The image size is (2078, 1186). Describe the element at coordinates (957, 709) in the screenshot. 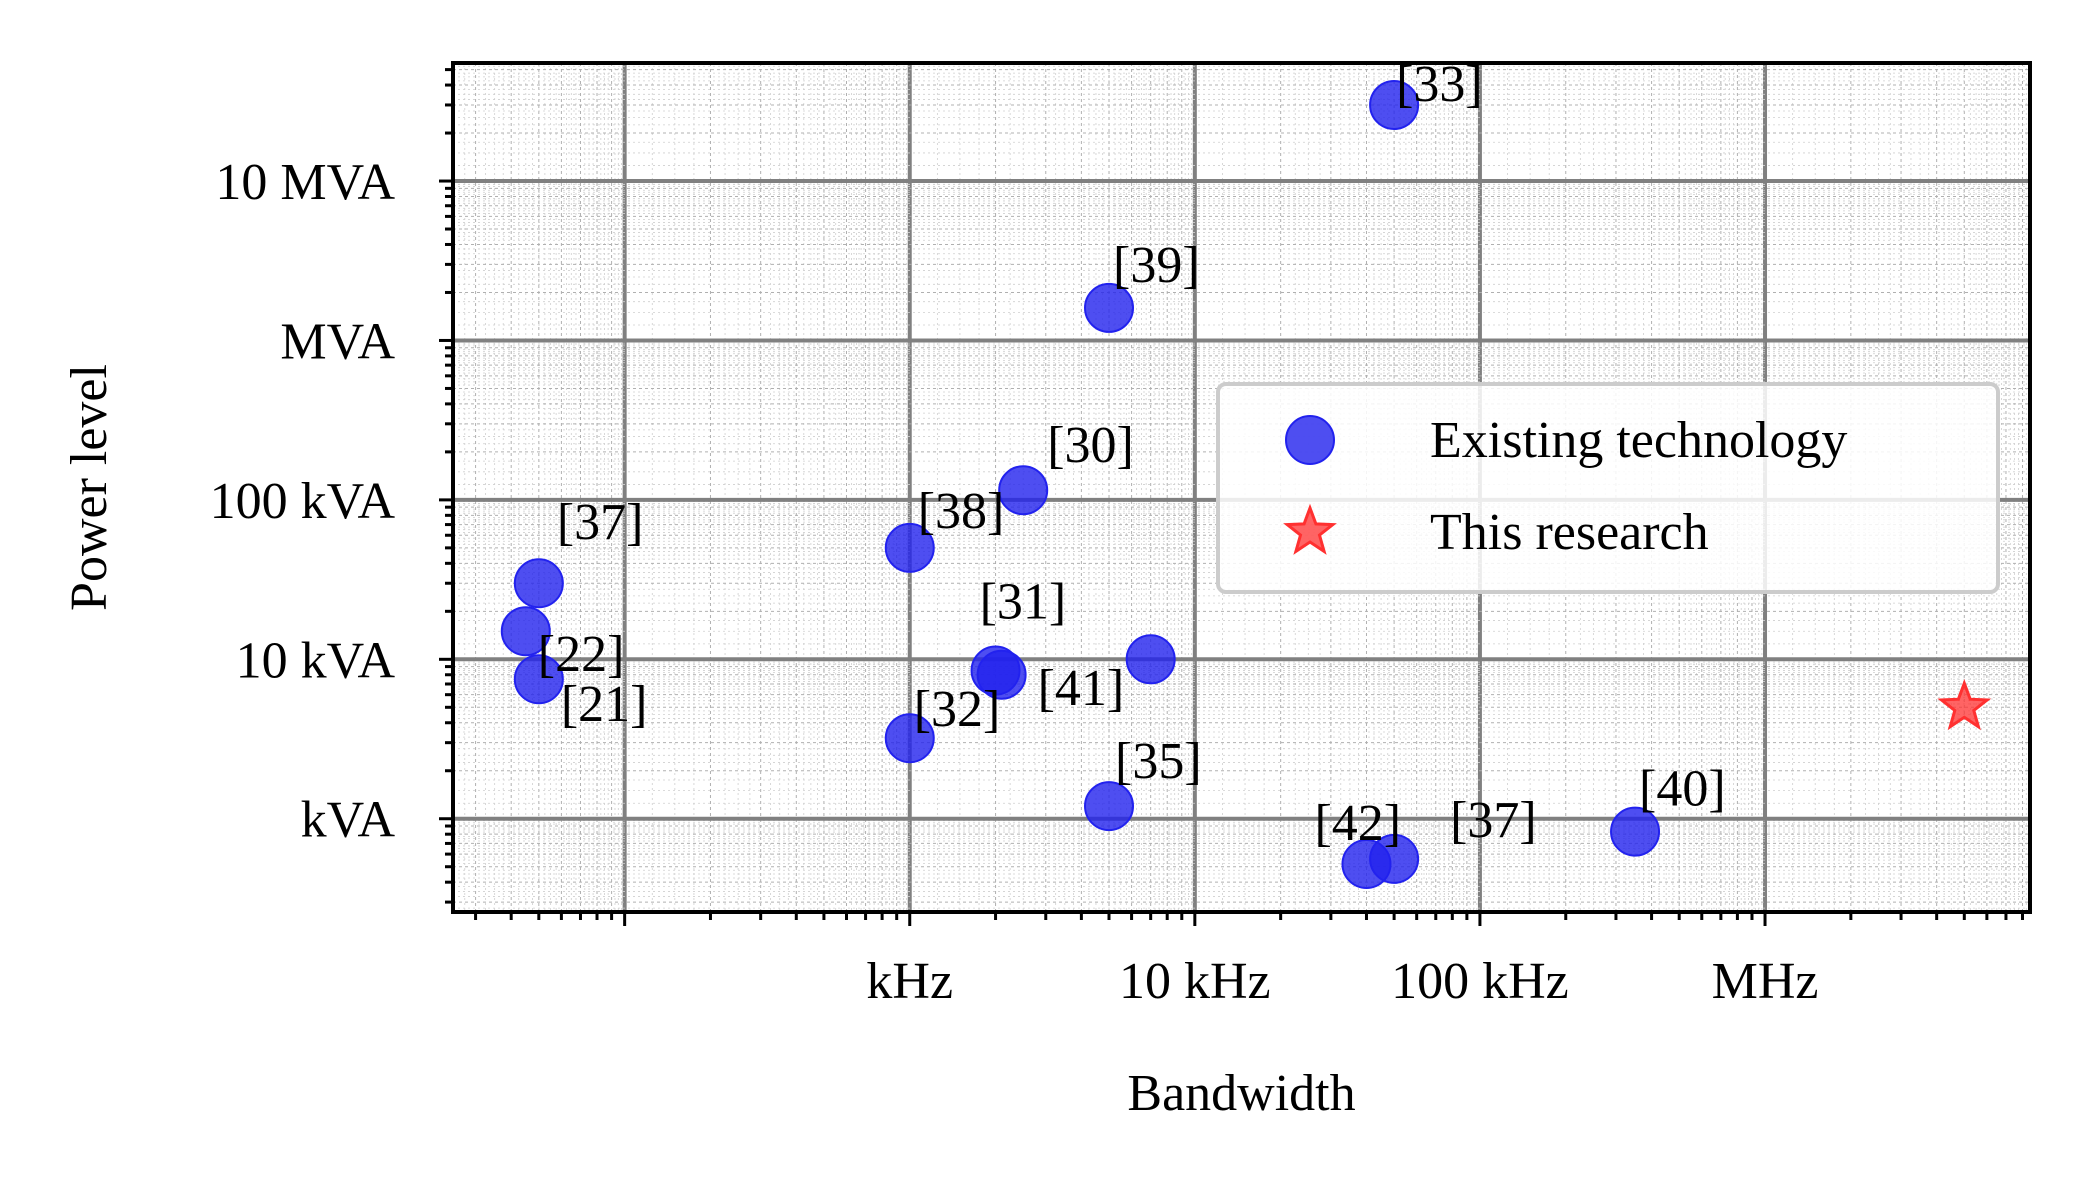

I see `data-label: [32]` at that location.